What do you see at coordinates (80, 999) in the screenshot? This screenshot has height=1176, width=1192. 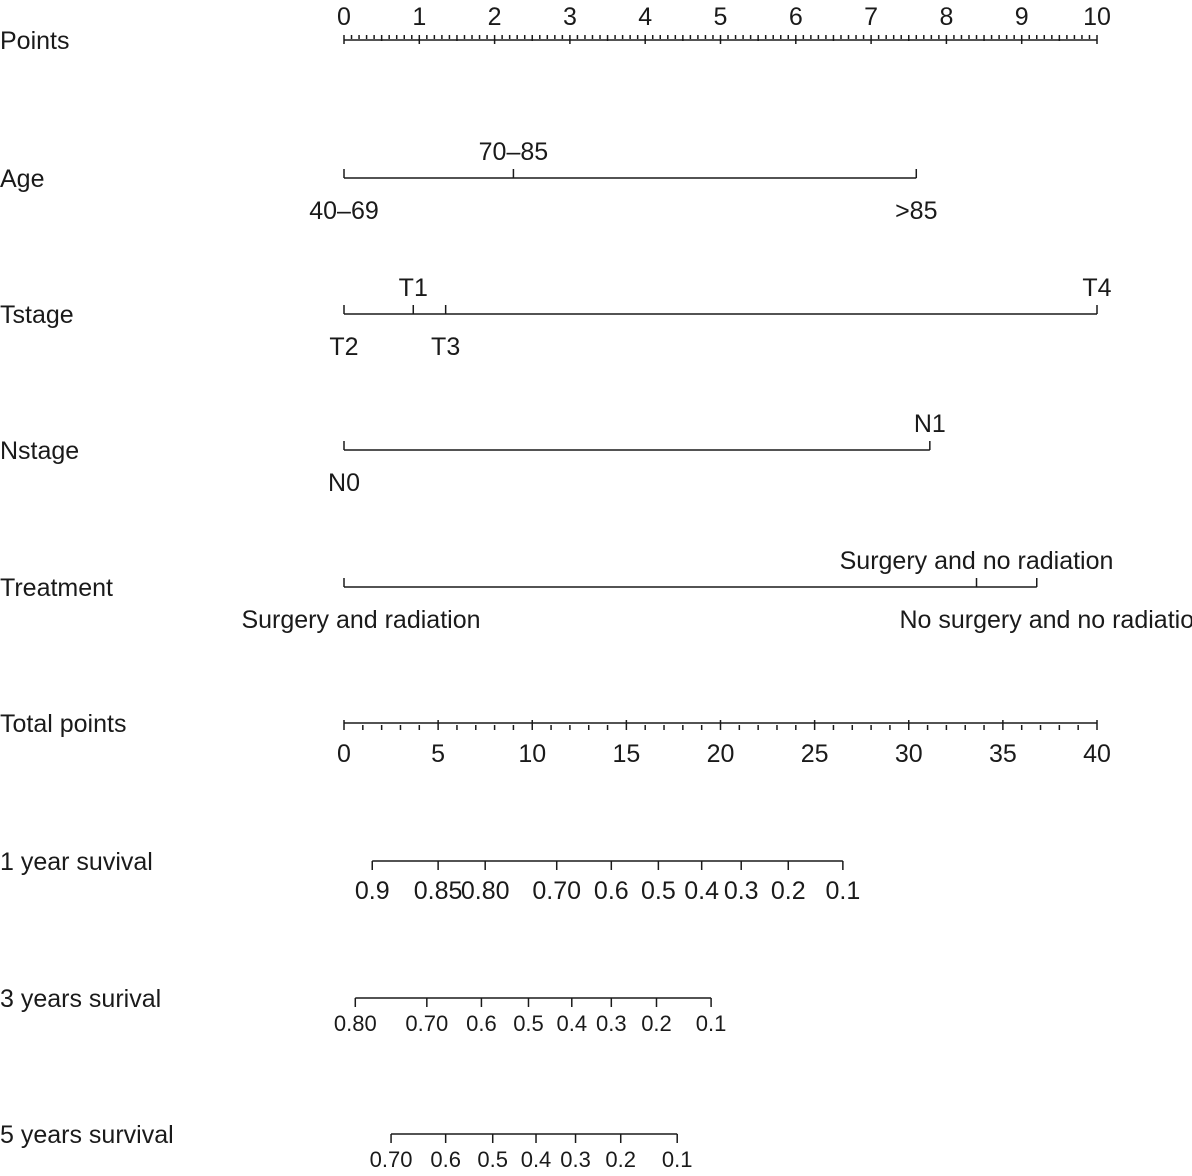 I see `3-years-surival-label: 3 years surival` at bounding box center [80, 999].